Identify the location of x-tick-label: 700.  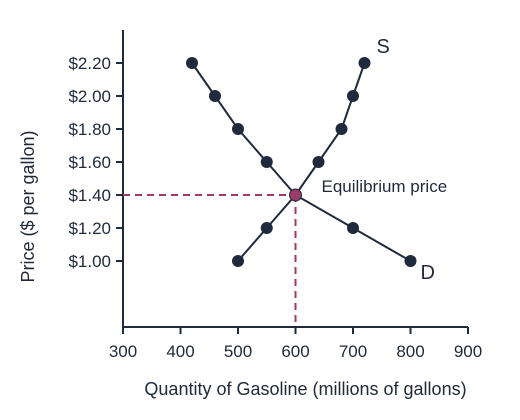
(353, 351).